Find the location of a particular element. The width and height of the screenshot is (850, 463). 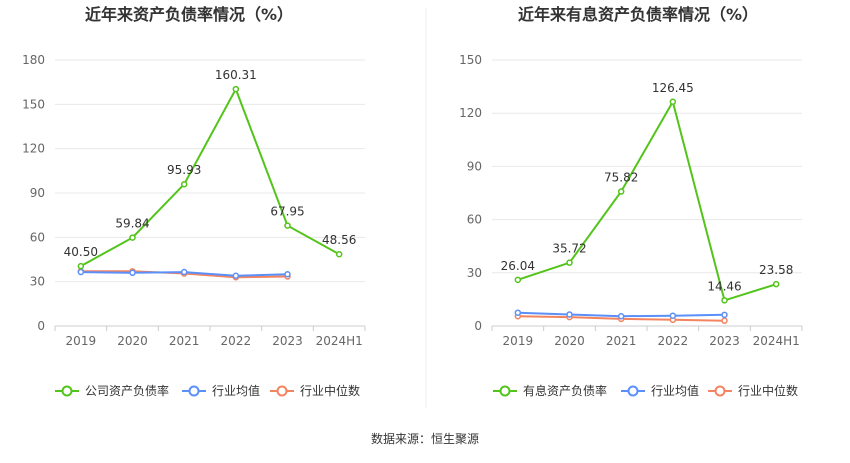

data-label: 35.72 is located at coordinates (569, 249).